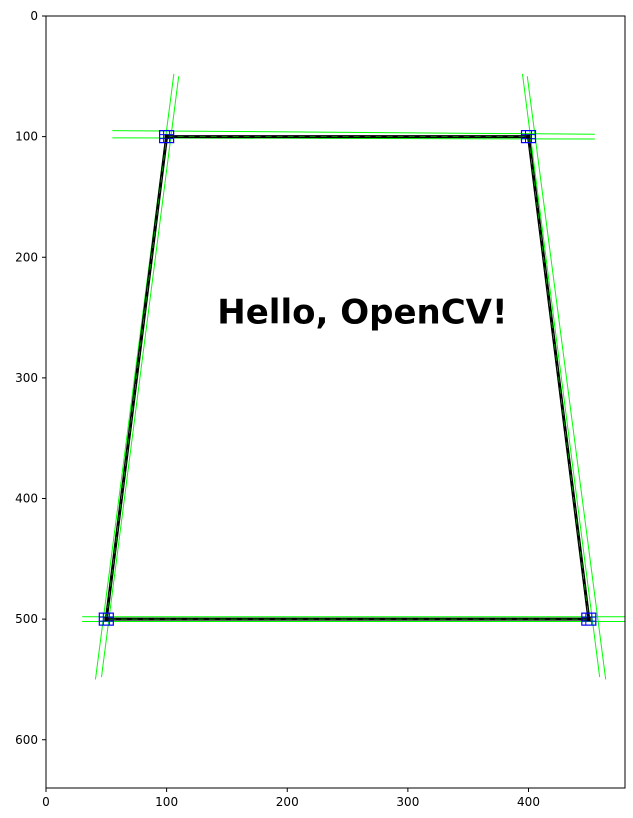  I want to click on x-tick-label: 300, so click(407, 802).